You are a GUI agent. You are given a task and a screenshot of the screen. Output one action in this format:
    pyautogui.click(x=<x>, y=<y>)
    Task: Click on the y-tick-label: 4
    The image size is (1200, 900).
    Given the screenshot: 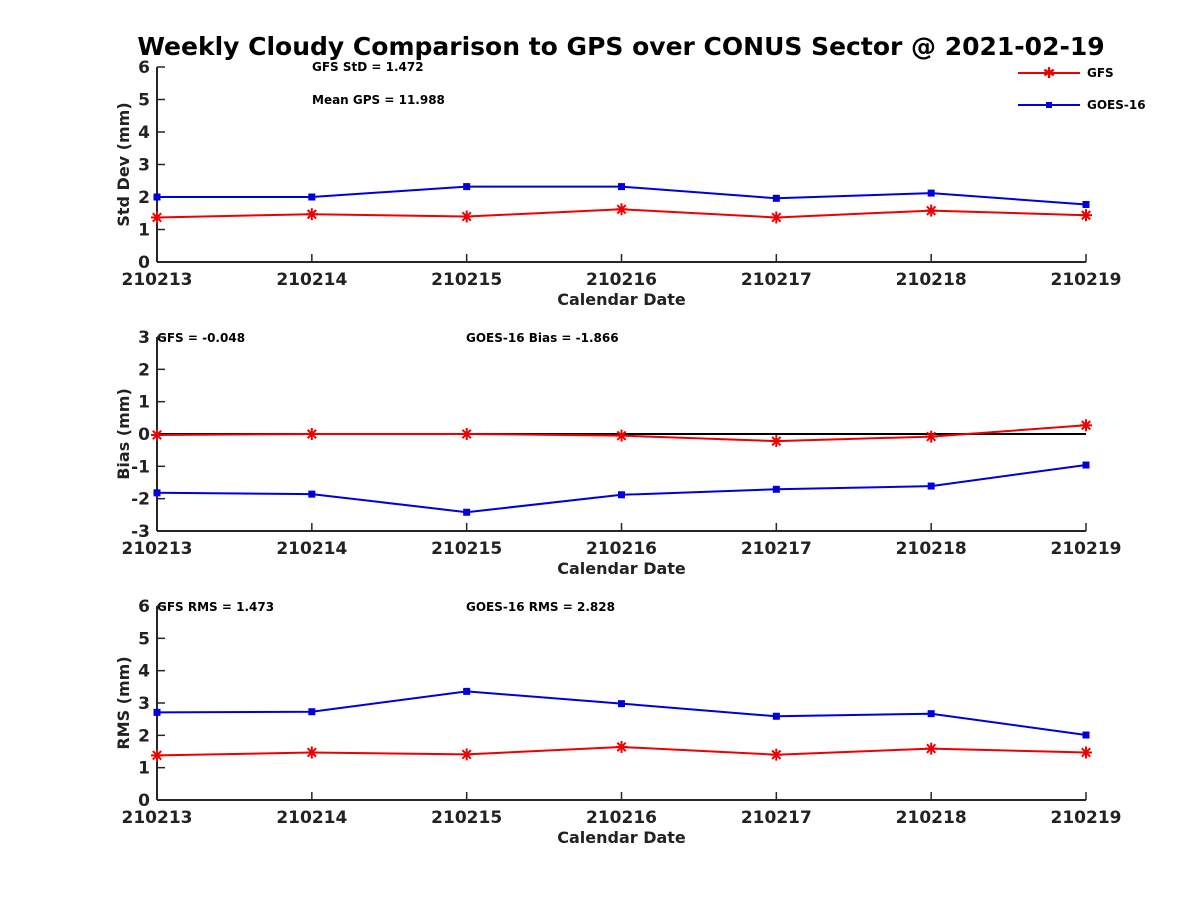 What is the action you would take?
    pyautogui.click(x=144, y=133)
    